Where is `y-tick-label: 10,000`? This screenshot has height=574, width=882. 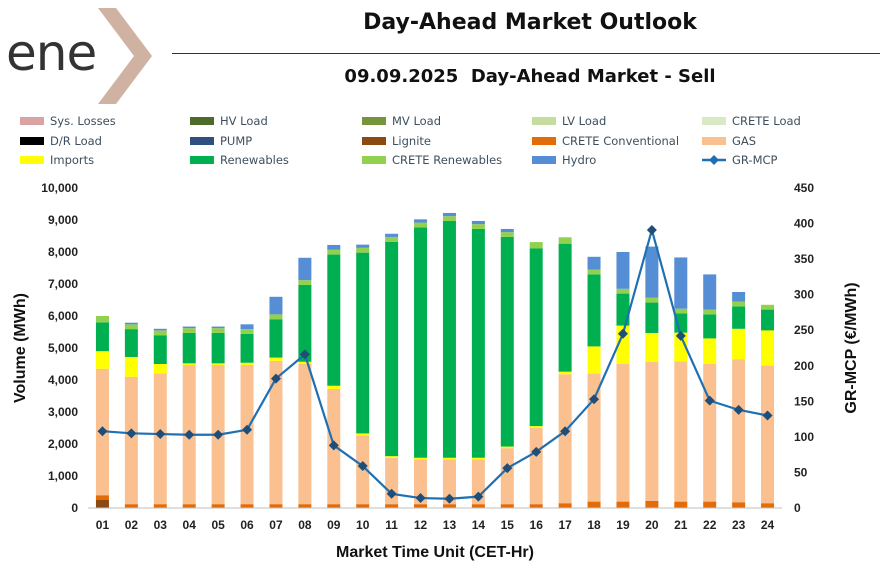 y-tick-label: 10,000 is located at coordinates (59, 188).